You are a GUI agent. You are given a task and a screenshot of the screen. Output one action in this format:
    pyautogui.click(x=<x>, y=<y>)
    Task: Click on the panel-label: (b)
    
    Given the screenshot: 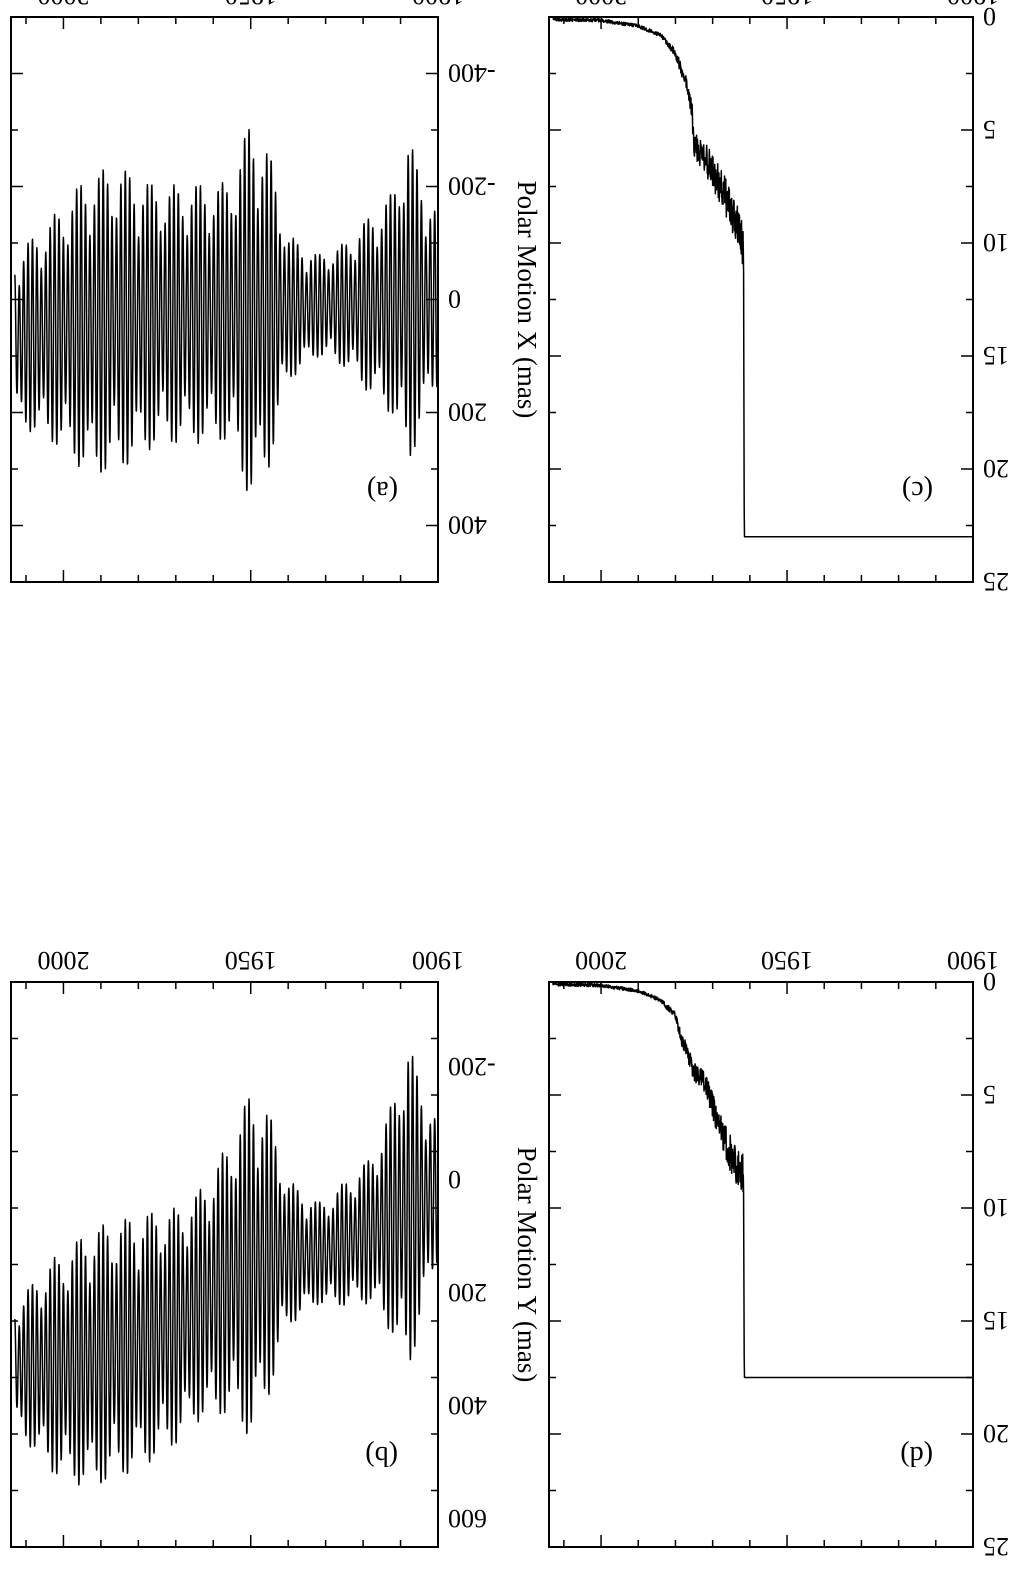 What is the action you would take?
    pyautogui.click(x=381, y=1455)
    